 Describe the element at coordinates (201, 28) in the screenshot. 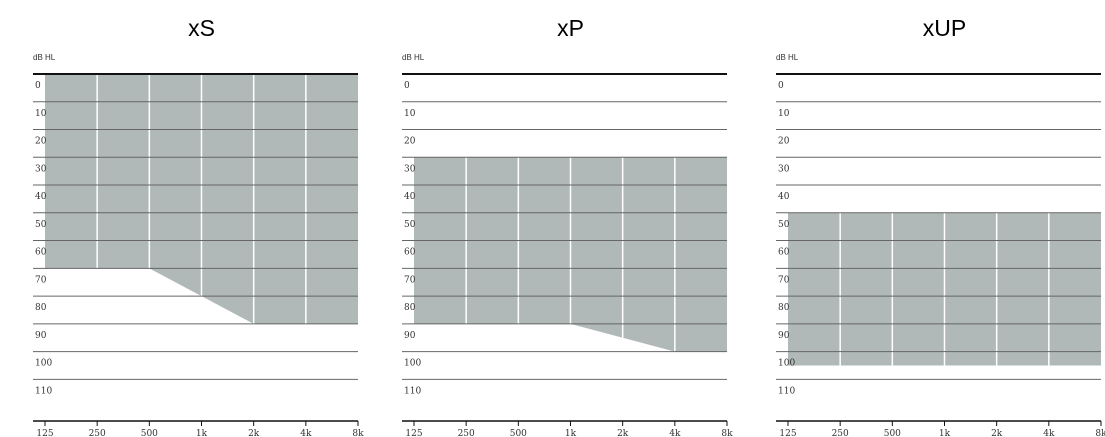

I see `chart-title: xS` at that location.